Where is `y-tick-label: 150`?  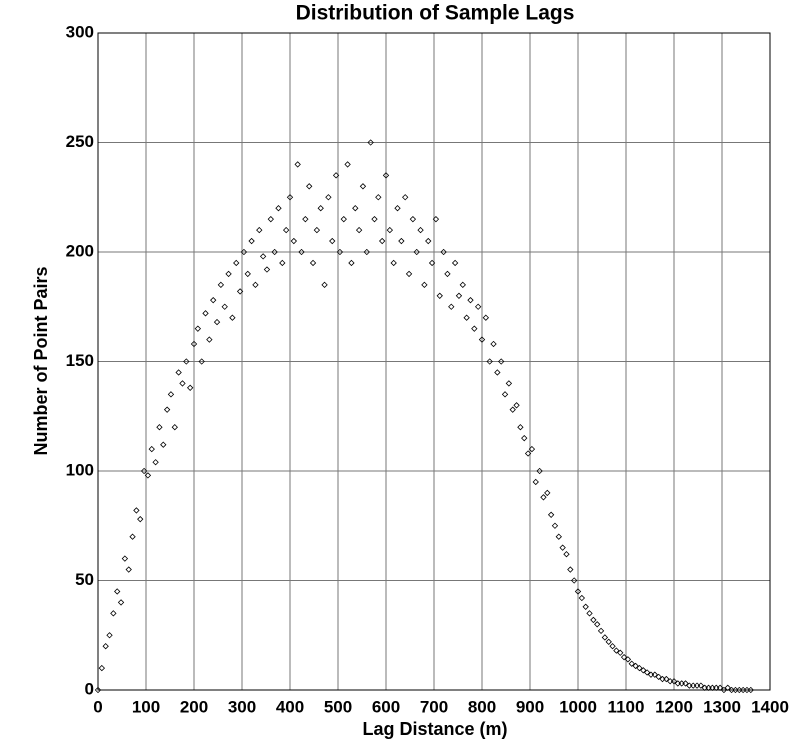 y-tick-label: 150 is located at coordinates (80, 360).